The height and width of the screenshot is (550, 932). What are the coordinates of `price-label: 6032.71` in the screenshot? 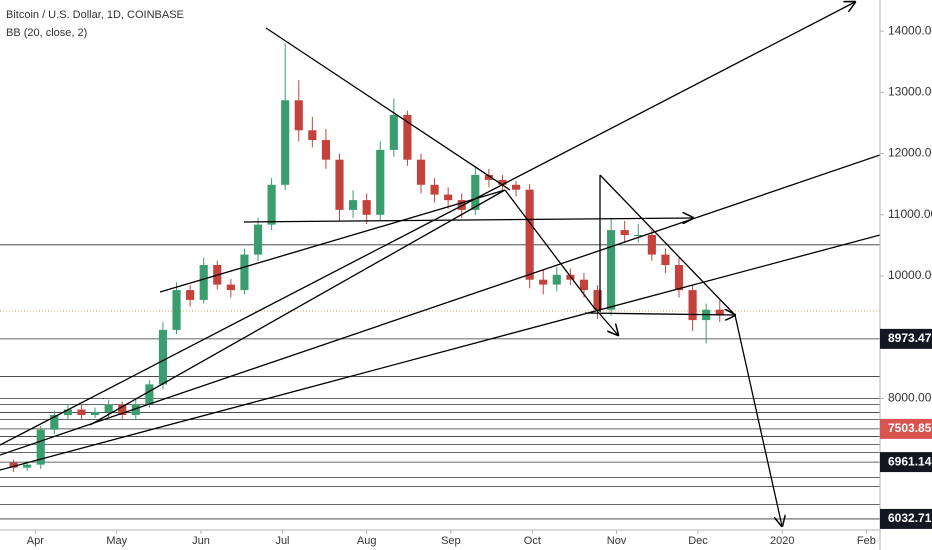 It's located at (910, 518).